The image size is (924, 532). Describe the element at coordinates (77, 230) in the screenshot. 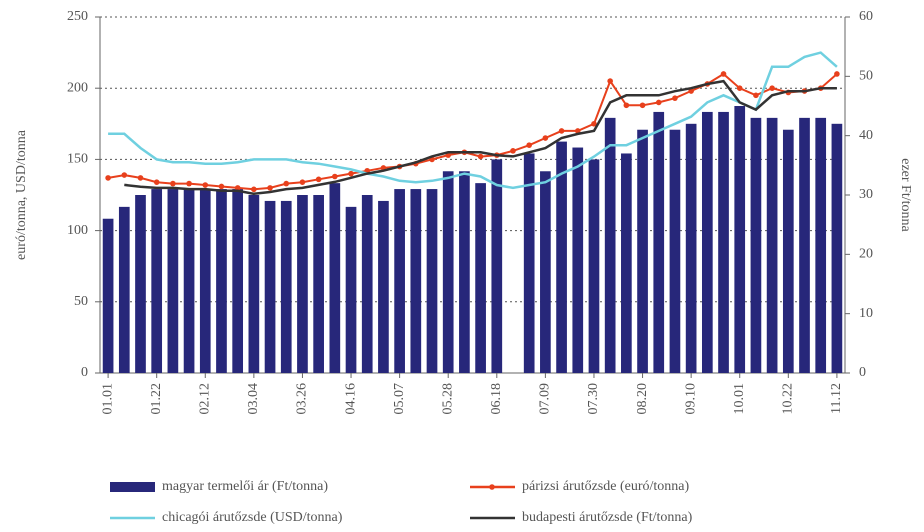

I see `y-tick-label: 100` at that location.